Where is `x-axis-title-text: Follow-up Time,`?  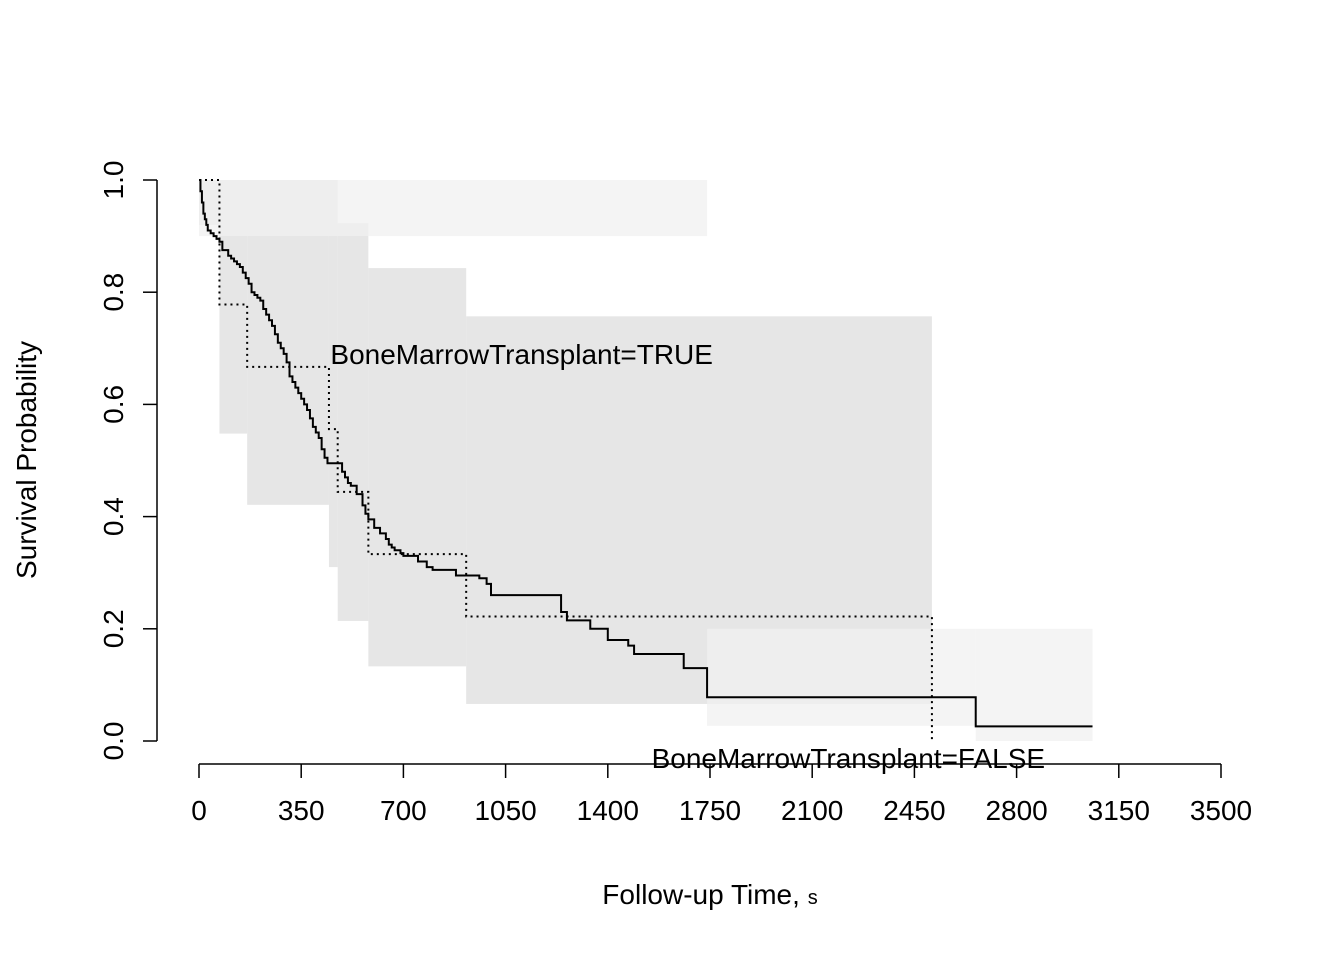 x-axis-title-text: Follow-up Time, is located at coordinates (704, 894).